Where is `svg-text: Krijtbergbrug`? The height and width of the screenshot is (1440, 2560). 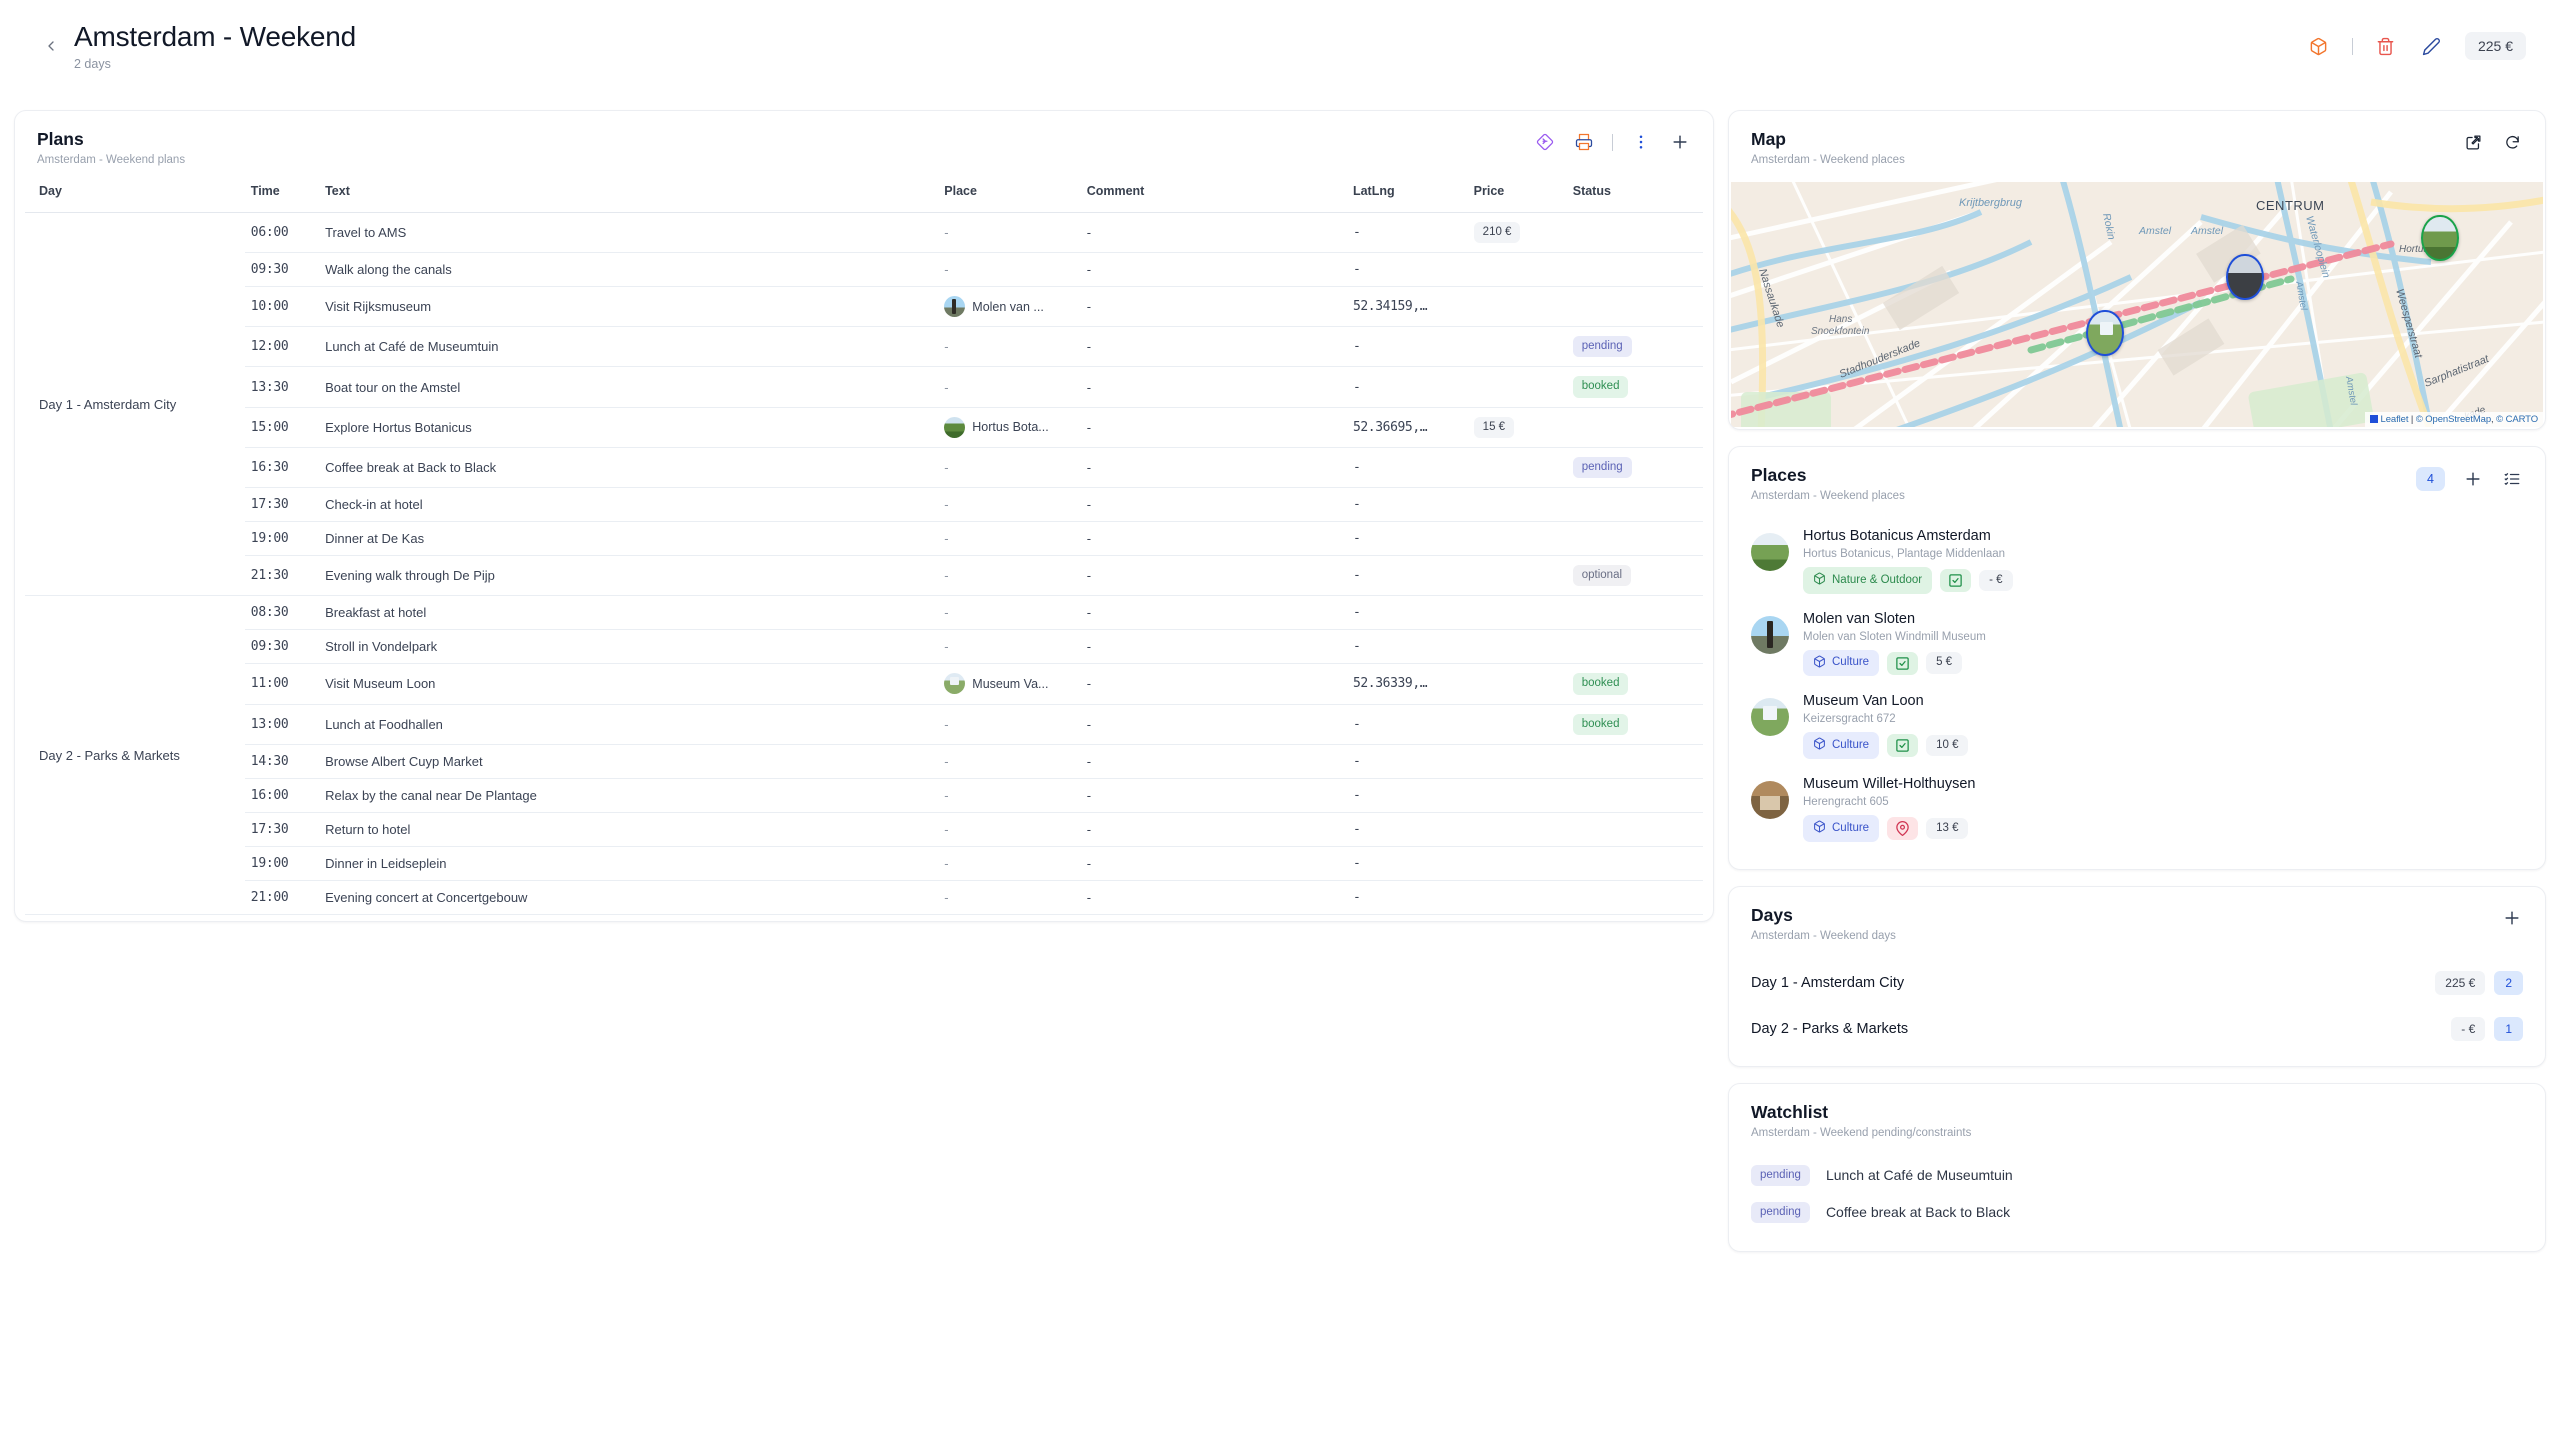
svg-text: Krijtbergbrug is located at coordinates (1991, 203).